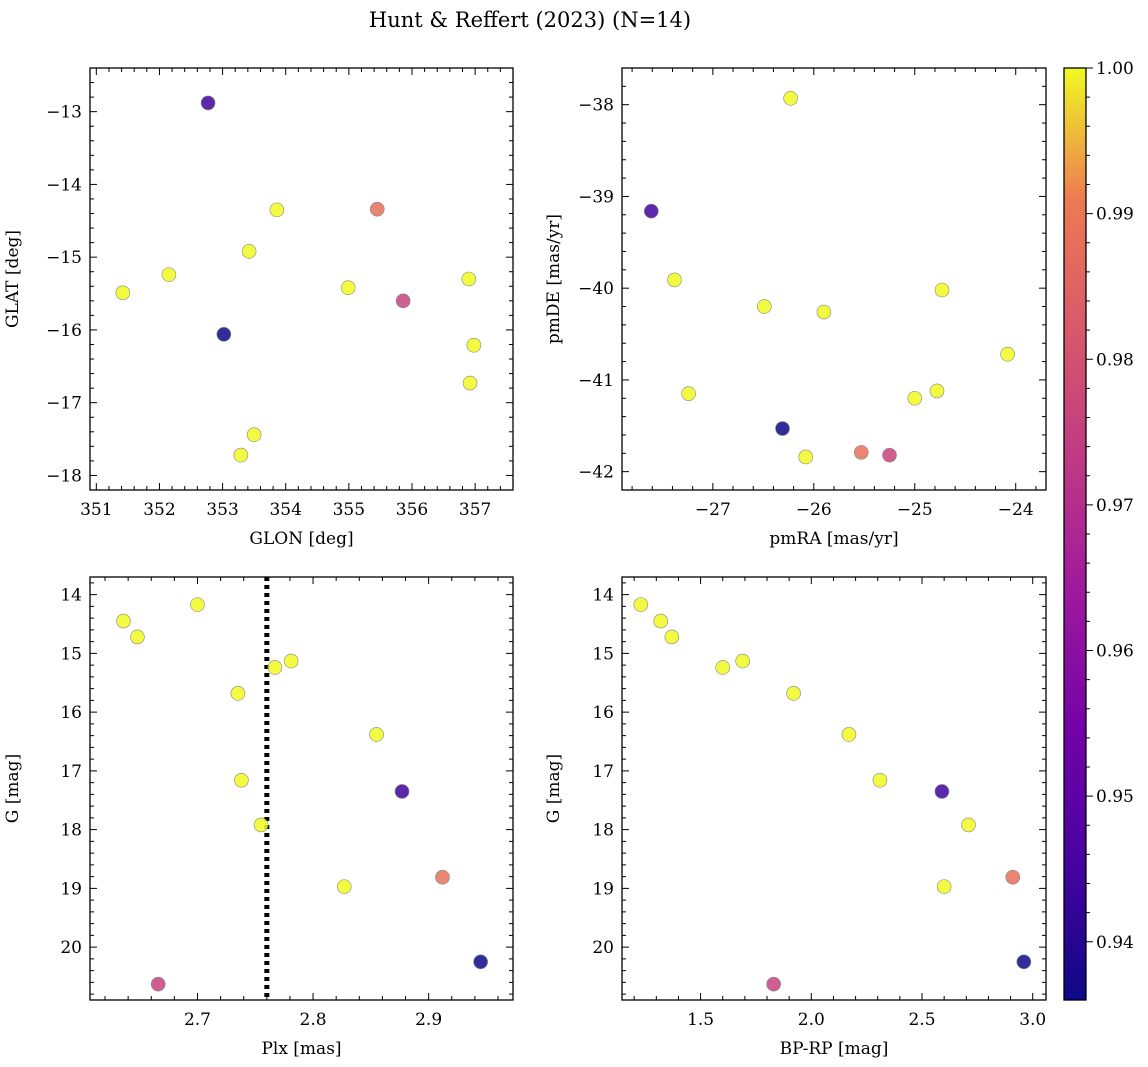 This screenshot has height=1067, width=1148. Describe the element at coordinates (313, 1020) in the screenshot. I see `x-tick-label: 2.8` at that location.